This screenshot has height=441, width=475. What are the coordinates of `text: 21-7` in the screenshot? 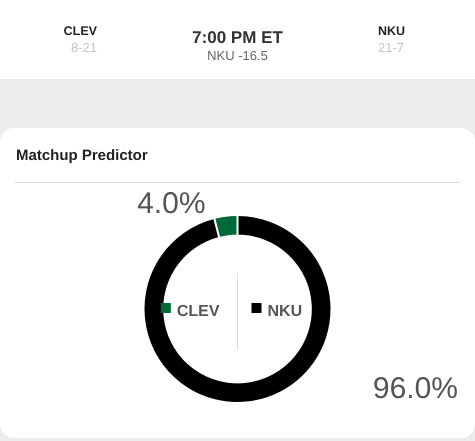 It's located at (391, 47).